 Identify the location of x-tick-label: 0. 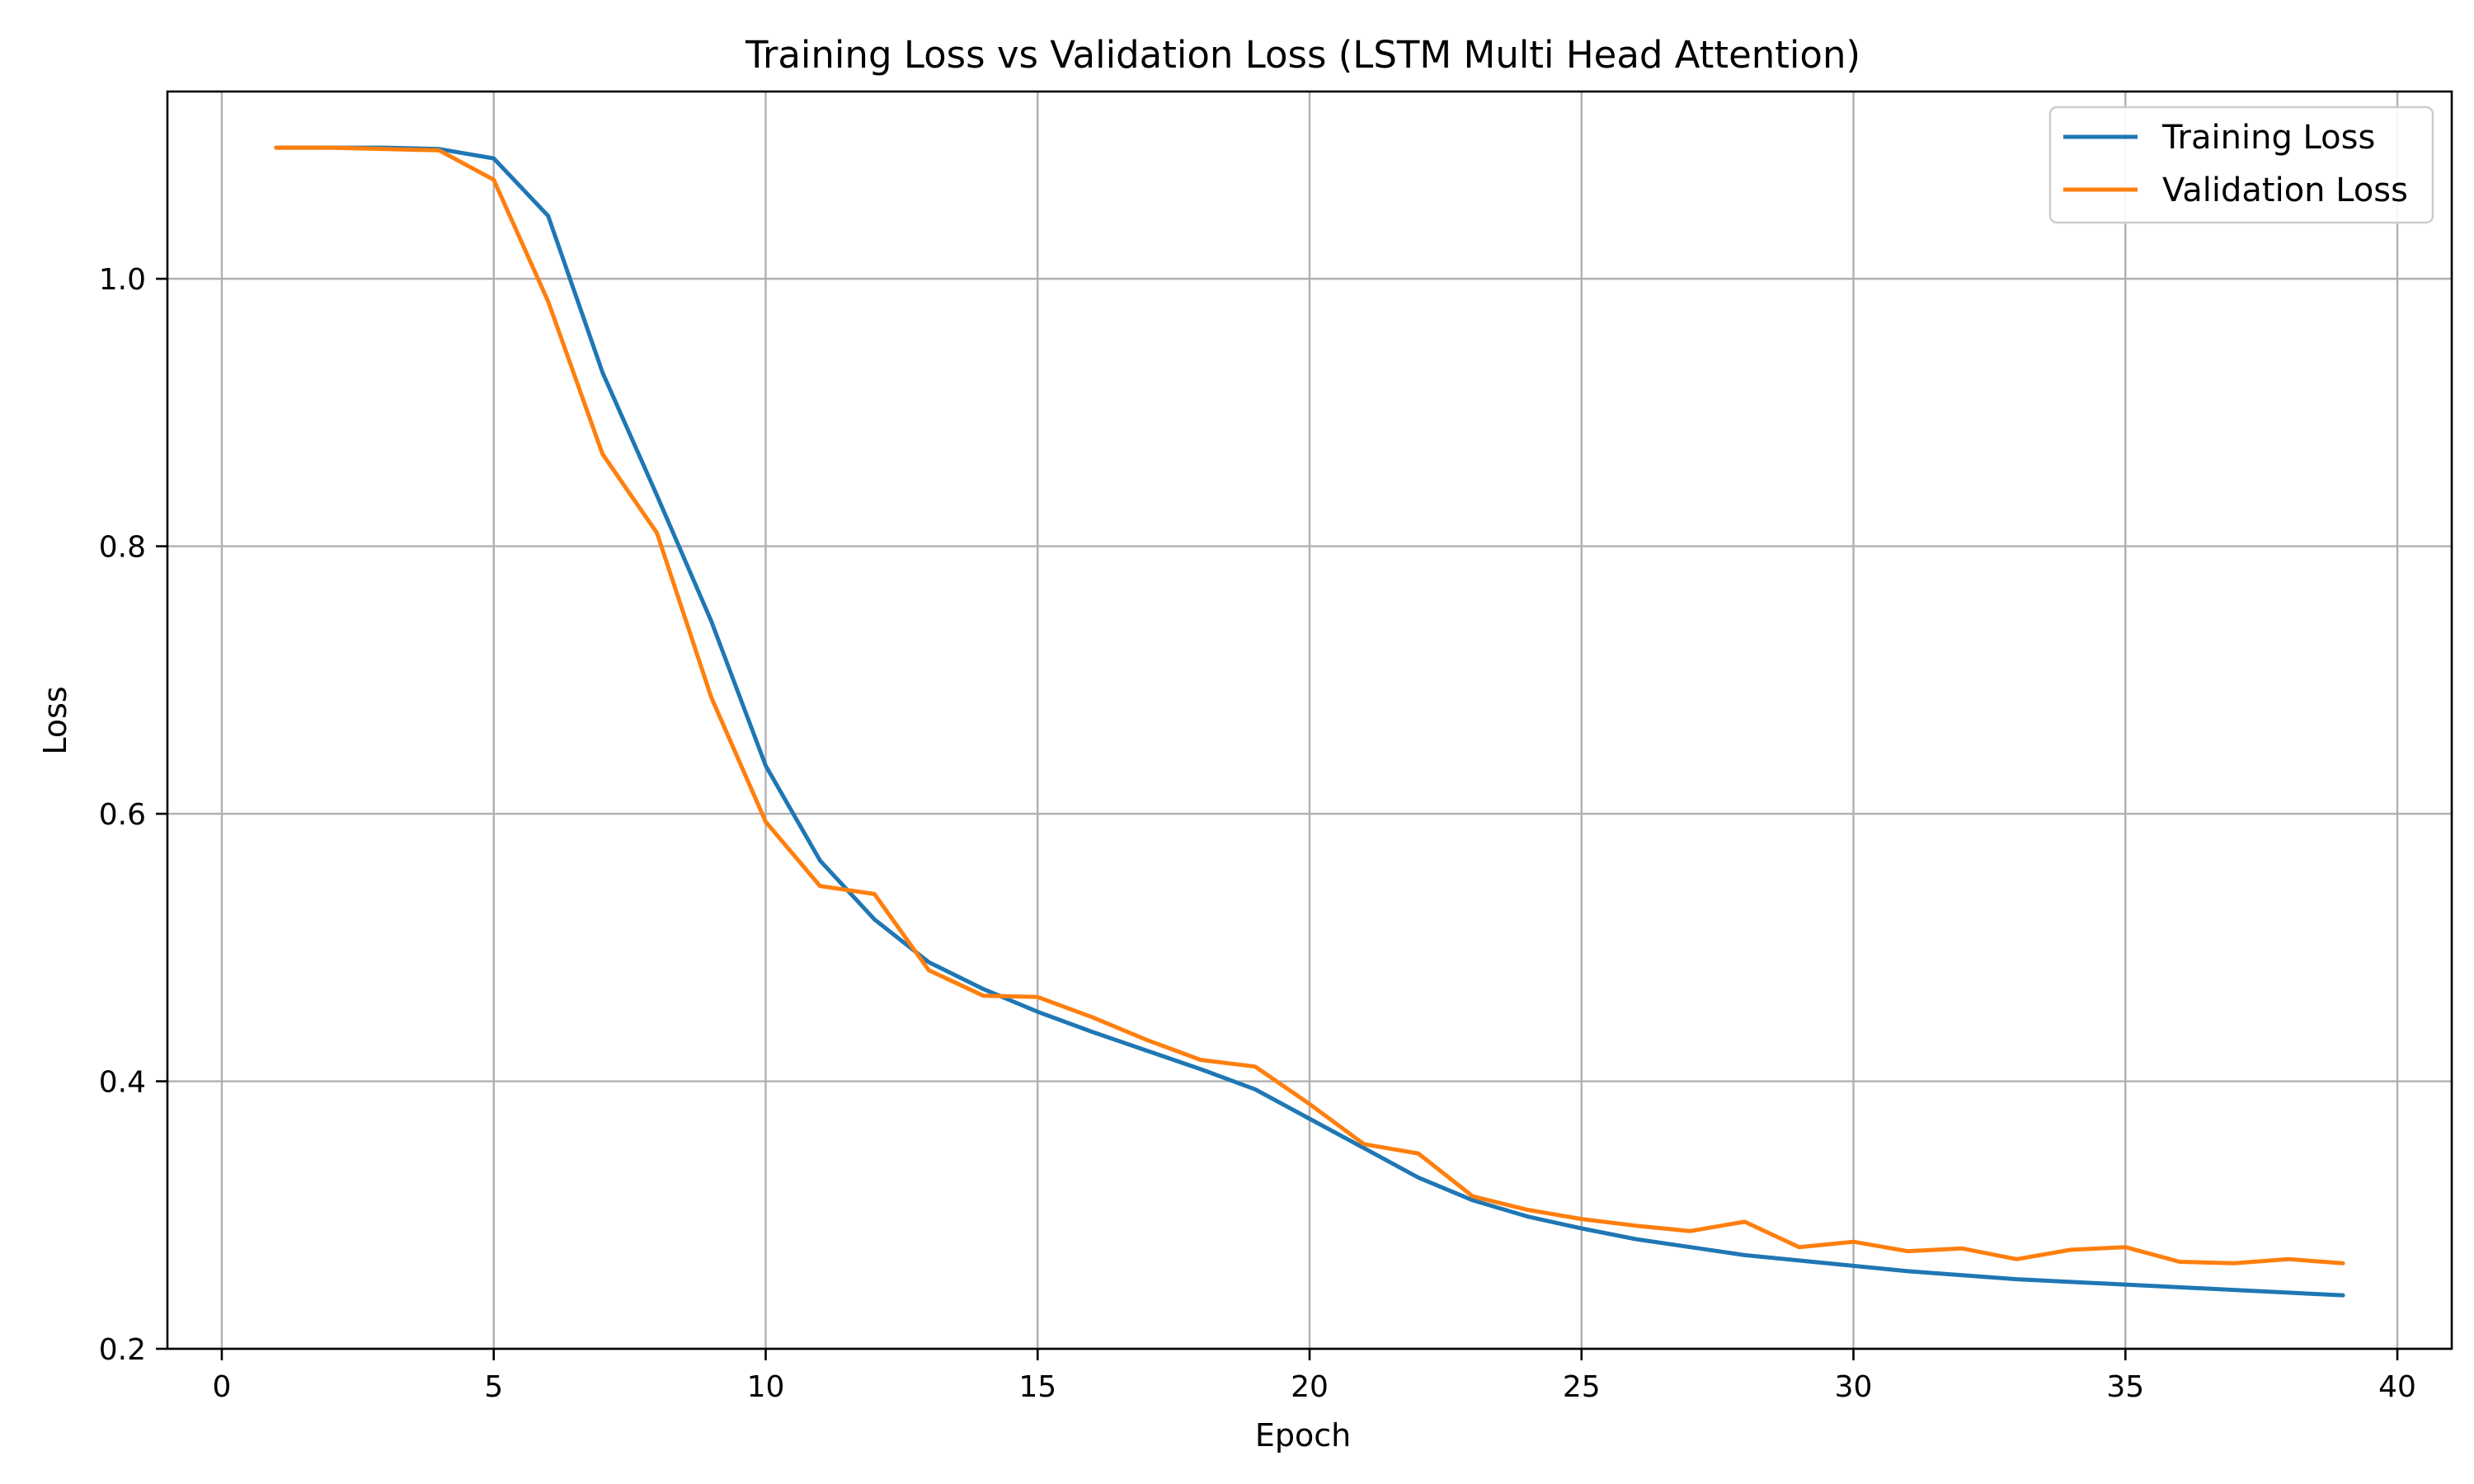
(221, 1387).